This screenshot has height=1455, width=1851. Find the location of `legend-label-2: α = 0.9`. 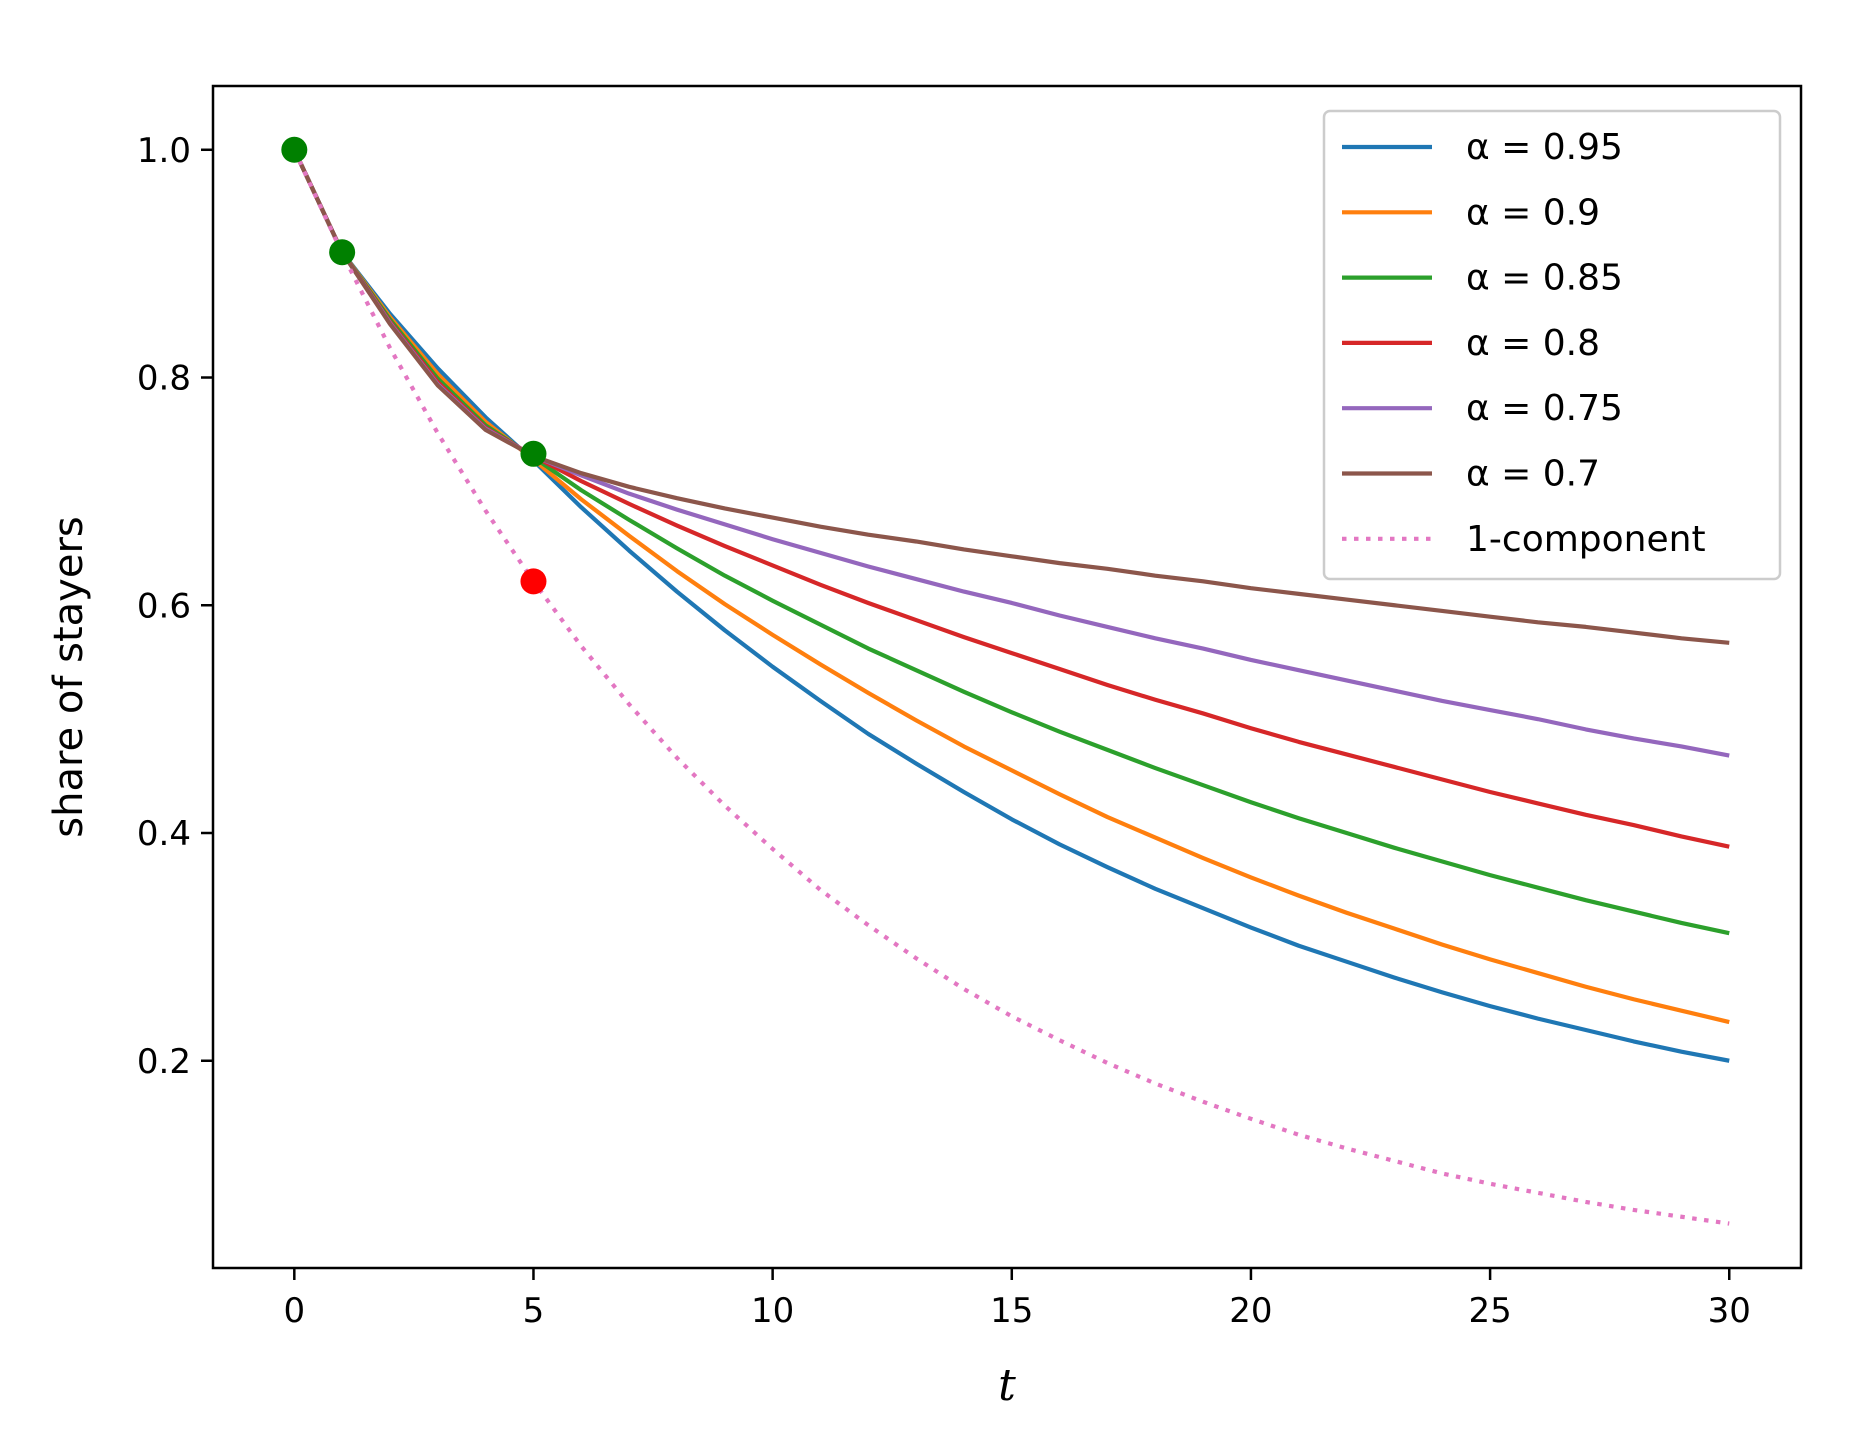

legend-label-2: α = 0.9 is located at coordinates (1533, 212).